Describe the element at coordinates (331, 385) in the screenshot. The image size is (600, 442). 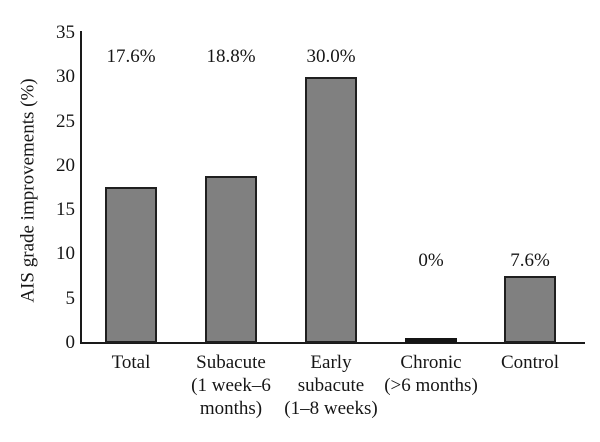
I see `x-category-label: Early subacute (1–8 weeks)` at that location.